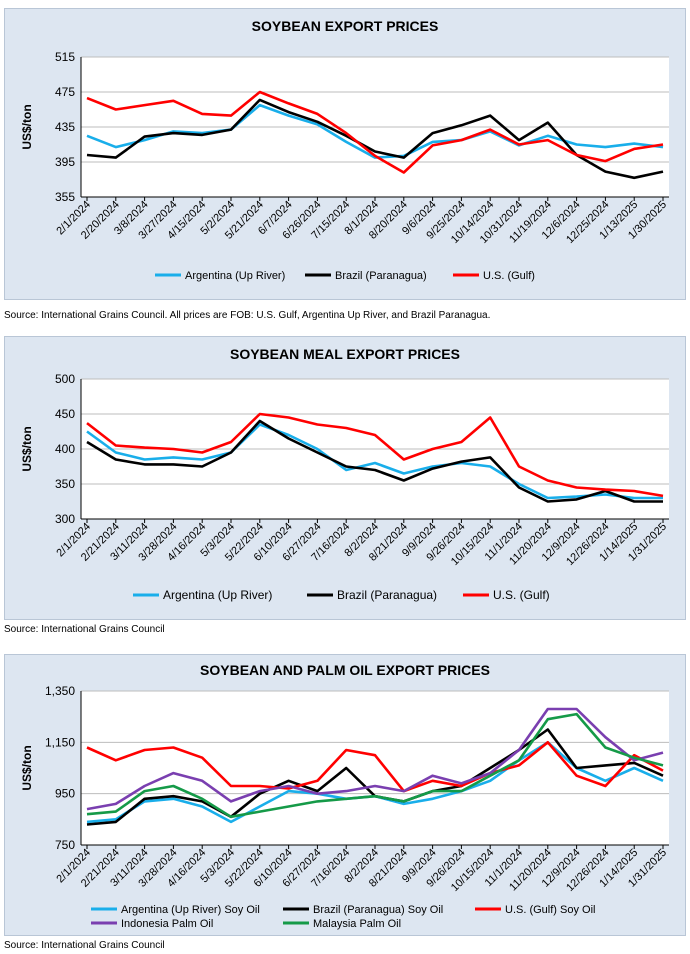 The height and width of the screenshot is (954, 690). I want to click on legend-label: Indonesia Palm Oil, so click(167, 924).